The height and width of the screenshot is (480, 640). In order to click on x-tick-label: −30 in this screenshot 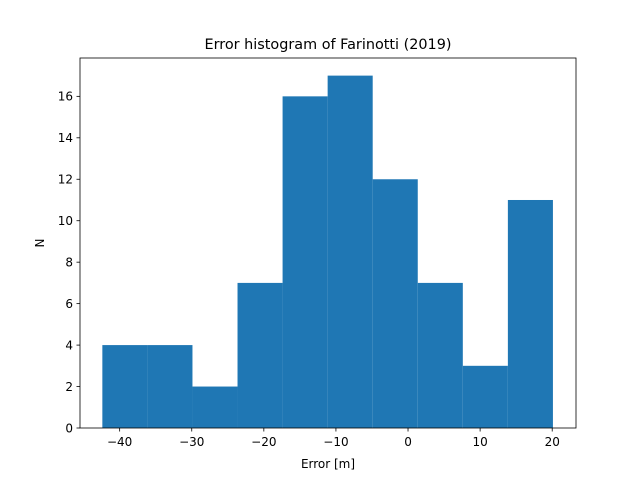, I will do `click(191, 442)`.